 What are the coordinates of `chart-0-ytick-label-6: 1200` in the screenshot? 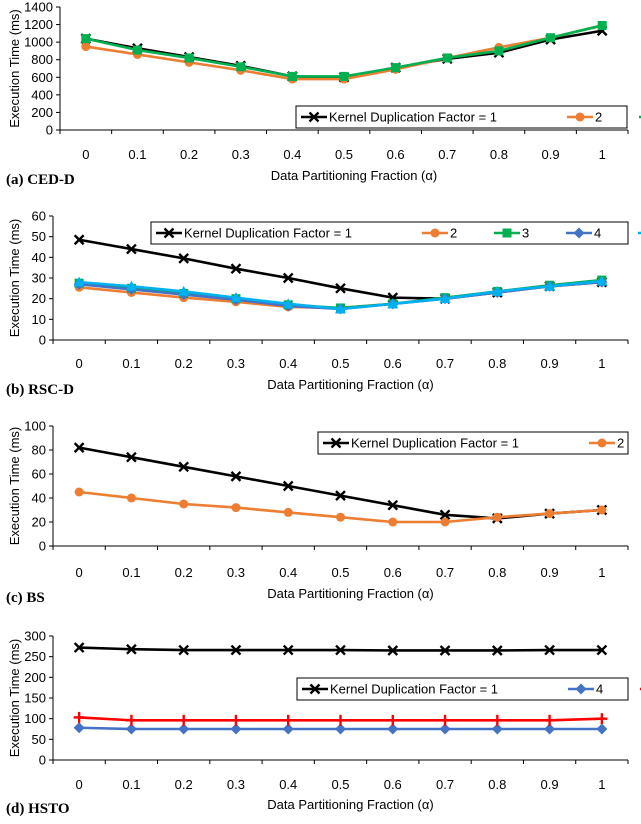 It's located at (38, 24).